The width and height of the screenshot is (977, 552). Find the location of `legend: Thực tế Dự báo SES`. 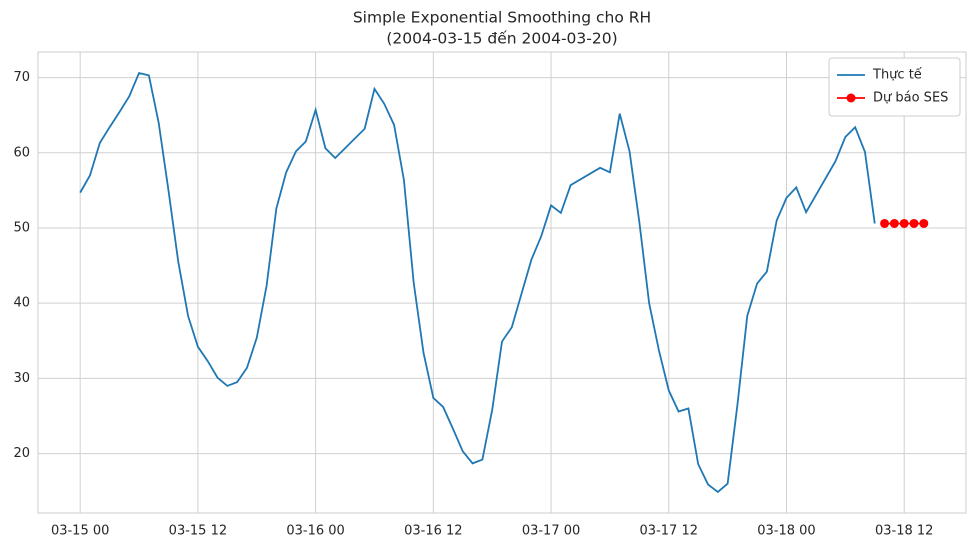

legend: Thực tế Dự báo SES is located at coordinates (894, 87).